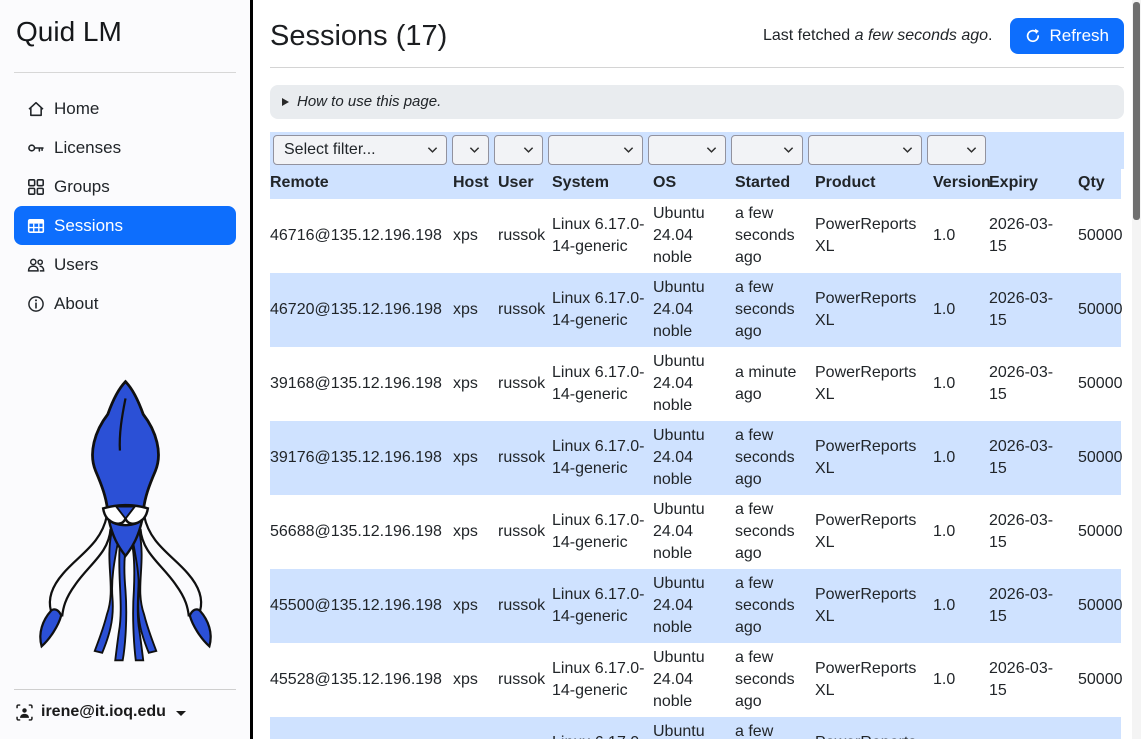 The height and width of the screenshot is (739, 1141). What do you see at coordinates (125, 72) in the screenshot?
I see `sidebar-divider` at bounding box center [125, 72].